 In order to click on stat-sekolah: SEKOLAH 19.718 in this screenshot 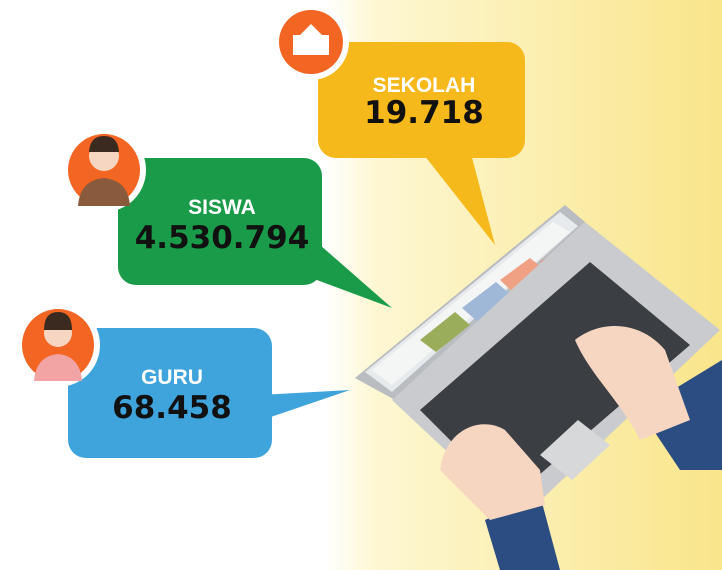, I will do `click(399, 124)`.